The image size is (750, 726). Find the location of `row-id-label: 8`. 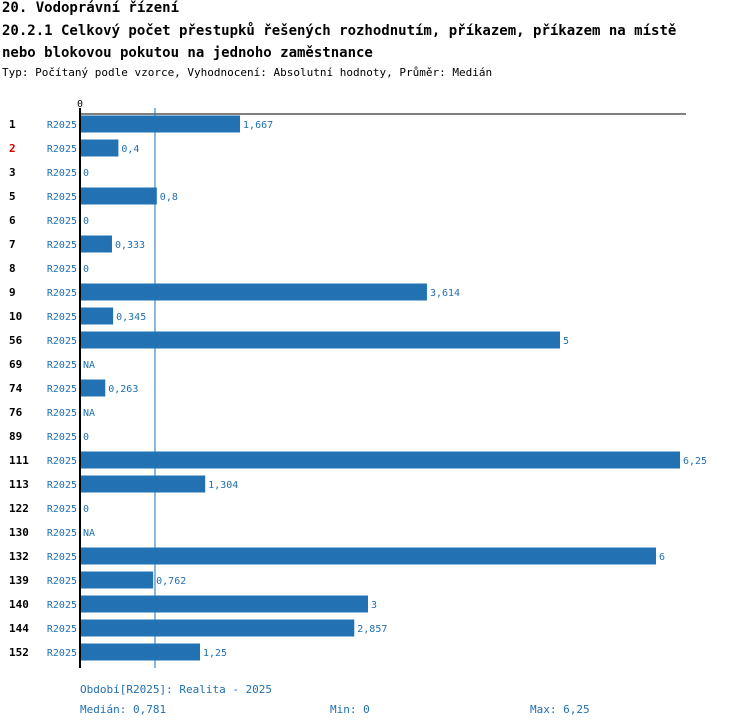

row-id-label: 8 is located at coordinates (12, 268).